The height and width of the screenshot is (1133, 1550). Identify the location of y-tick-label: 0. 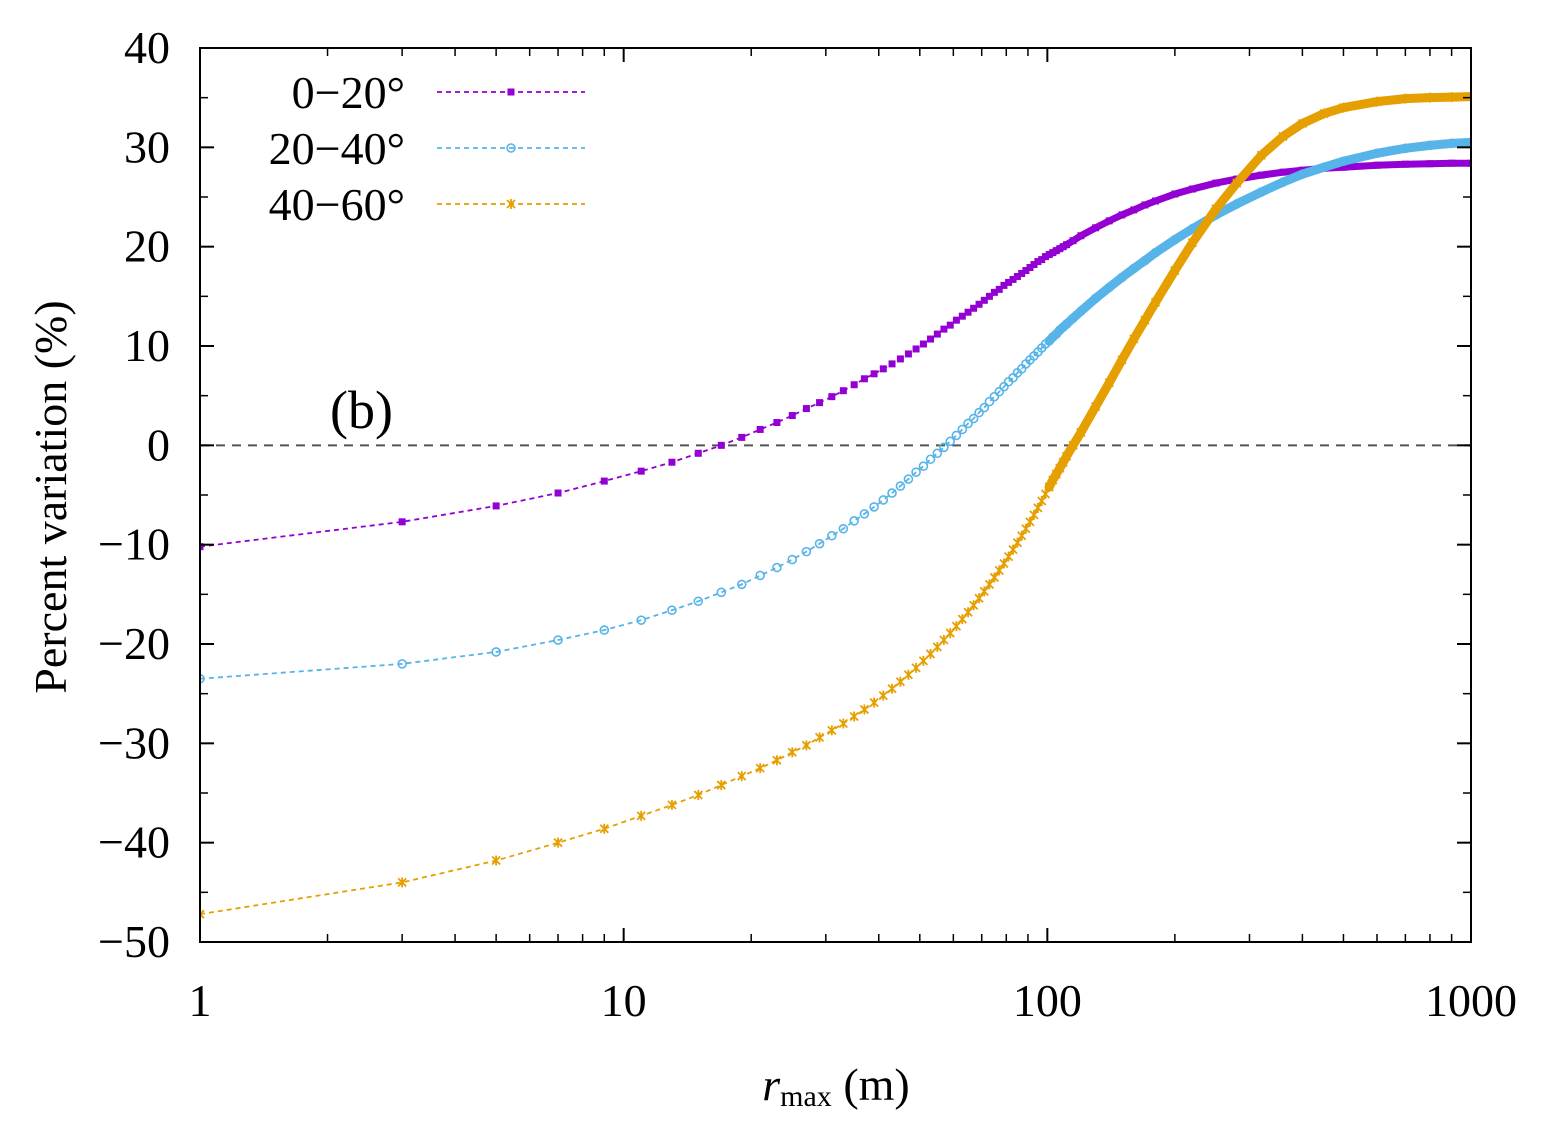
(158, 444).